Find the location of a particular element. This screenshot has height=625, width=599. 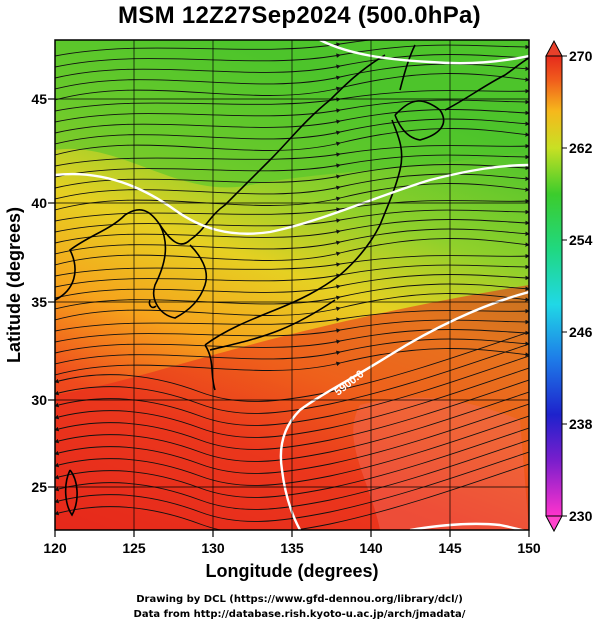

y-tick-label: 40 is located at coordinates (39, 203).